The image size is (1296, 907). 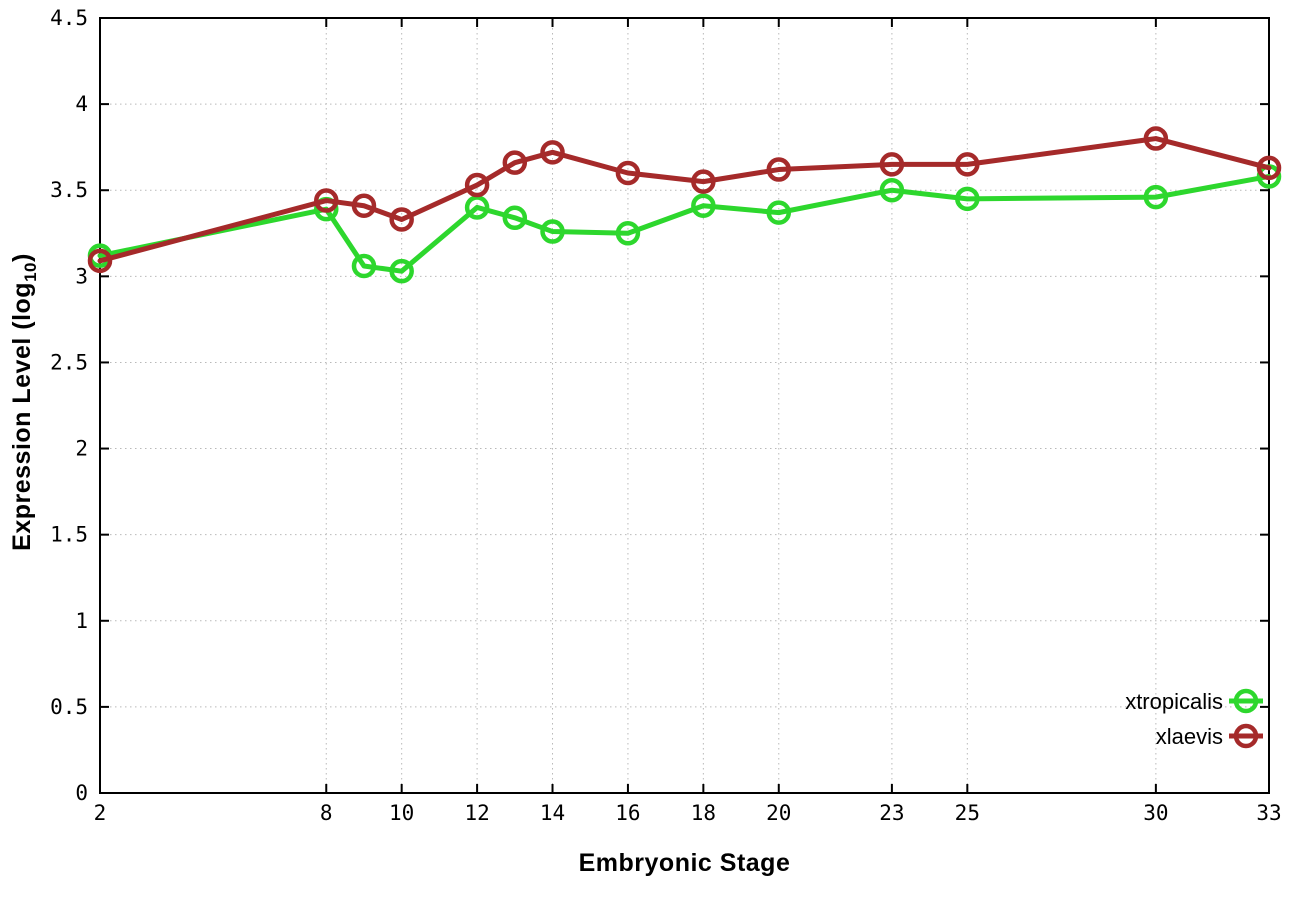 I want to click on x-tick-label: 30, so click(x=1155, y=813).